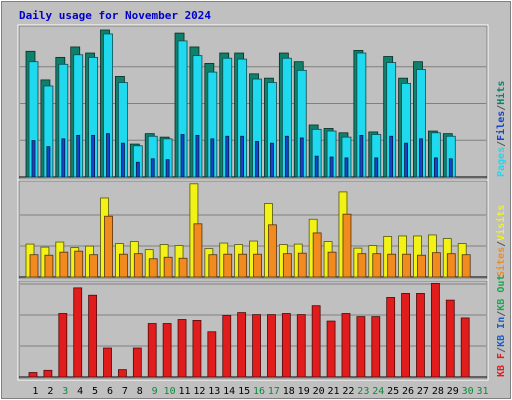 The image size is (512, 400). I want to click on x-tick-label: 29, so click(453, 391).